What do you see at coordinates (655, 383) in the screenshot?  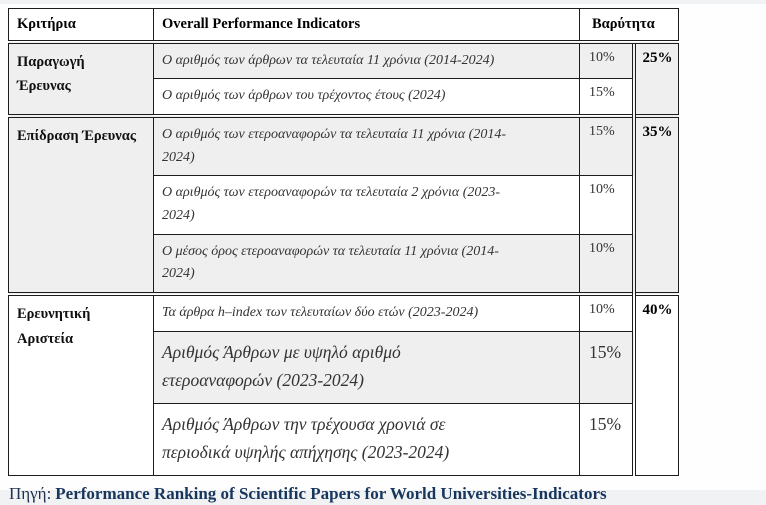 I see `total-weight-cell: 40%` at bounding box center [655, 383].